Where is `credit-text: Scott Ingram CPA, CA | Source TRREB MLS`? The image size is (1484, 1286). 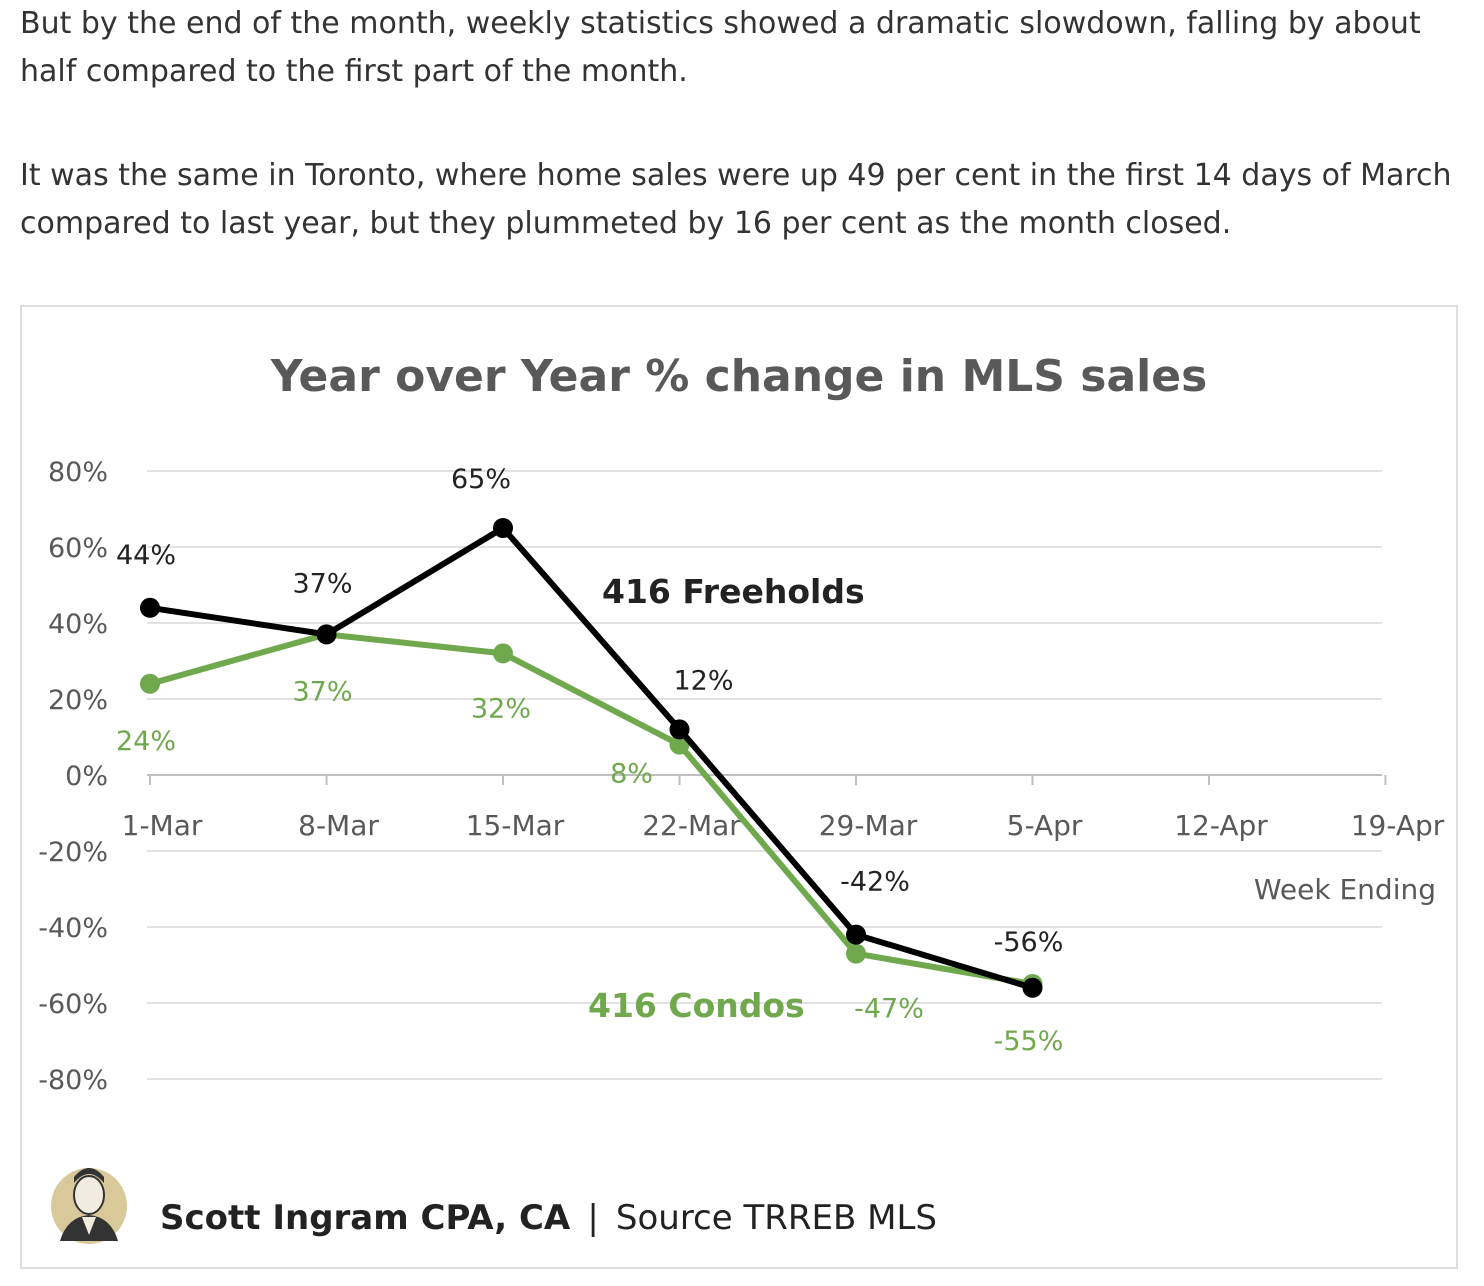 credit-text: Scott Ingram CPA, CA | Source TRREB MLS is located at coordinates (548, 1218).